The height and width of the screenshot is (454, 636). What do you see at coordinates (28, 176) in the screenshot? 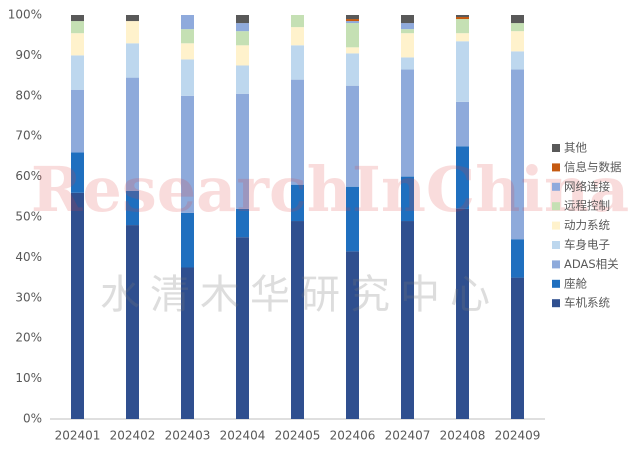
I see `y-tick-label: 60%` at bounding box center [28, 176].